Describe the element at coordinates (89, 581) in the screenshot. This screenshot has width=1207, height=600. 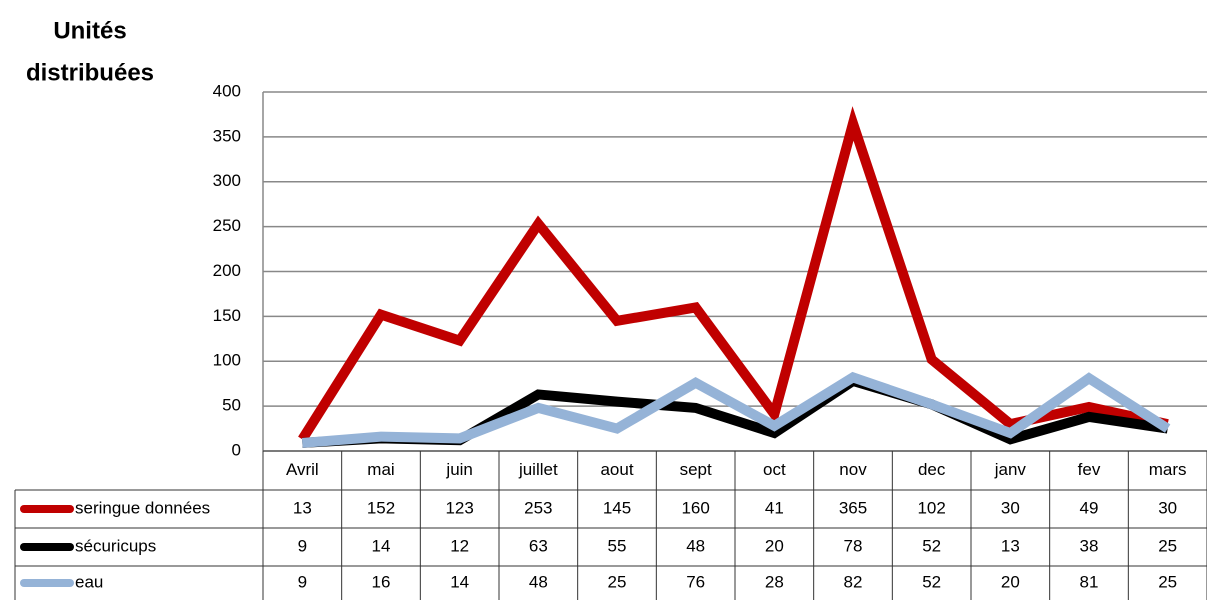
I see `legend-label: eau` at that location.